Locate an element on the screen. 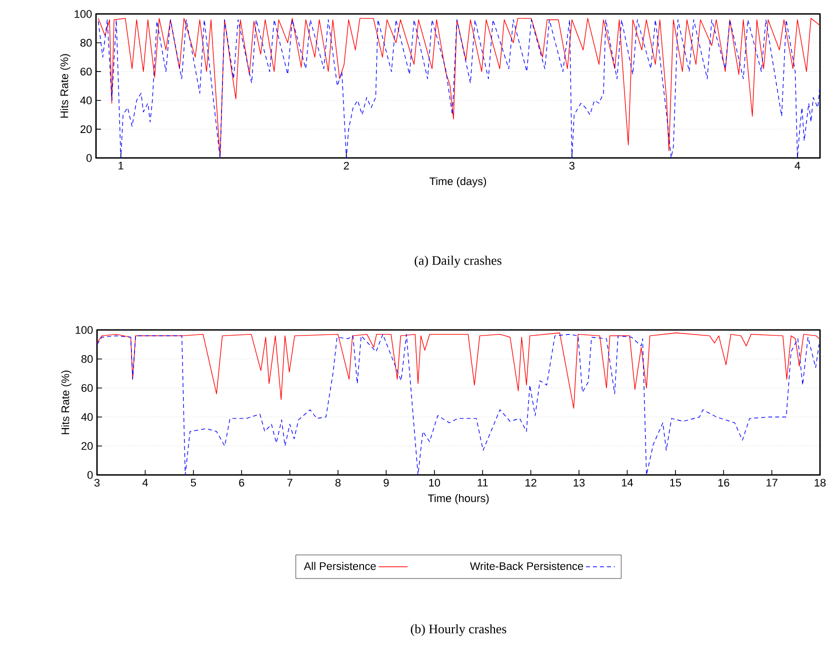 The height and width of the screenshot is (653, 833). x-tick-label: 13 is located at coordinates (579, 482).